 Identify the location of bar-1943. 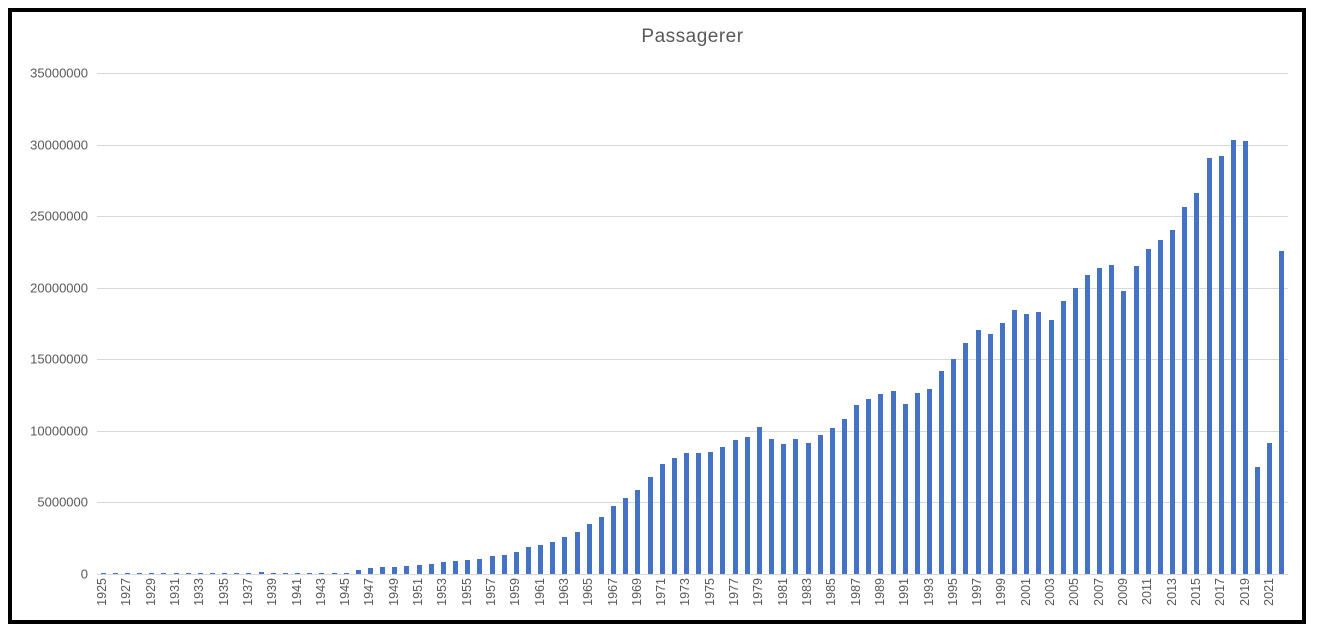
(322, 573).